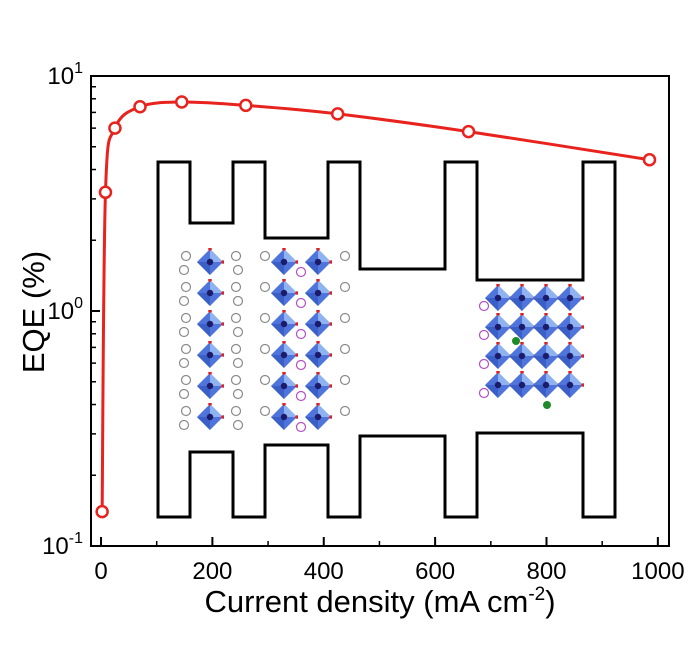 Image resolution: width=700 pixels, height=649 pixels. Describe the element at coordinates (324, 571) in the screenshot. I see `x-tick-label: 400` at that location.